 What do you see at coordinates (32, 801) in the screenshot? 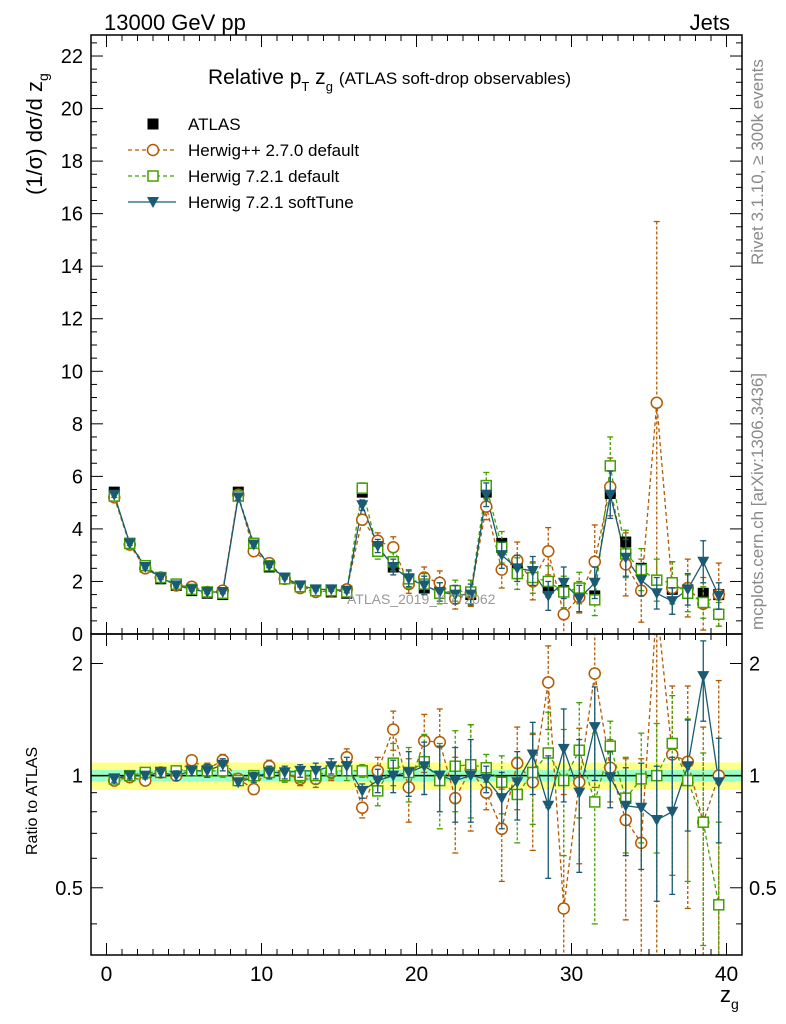
I see `ratio-axis-label: Ratio to ATLAS` at bounding box center [32, 801].